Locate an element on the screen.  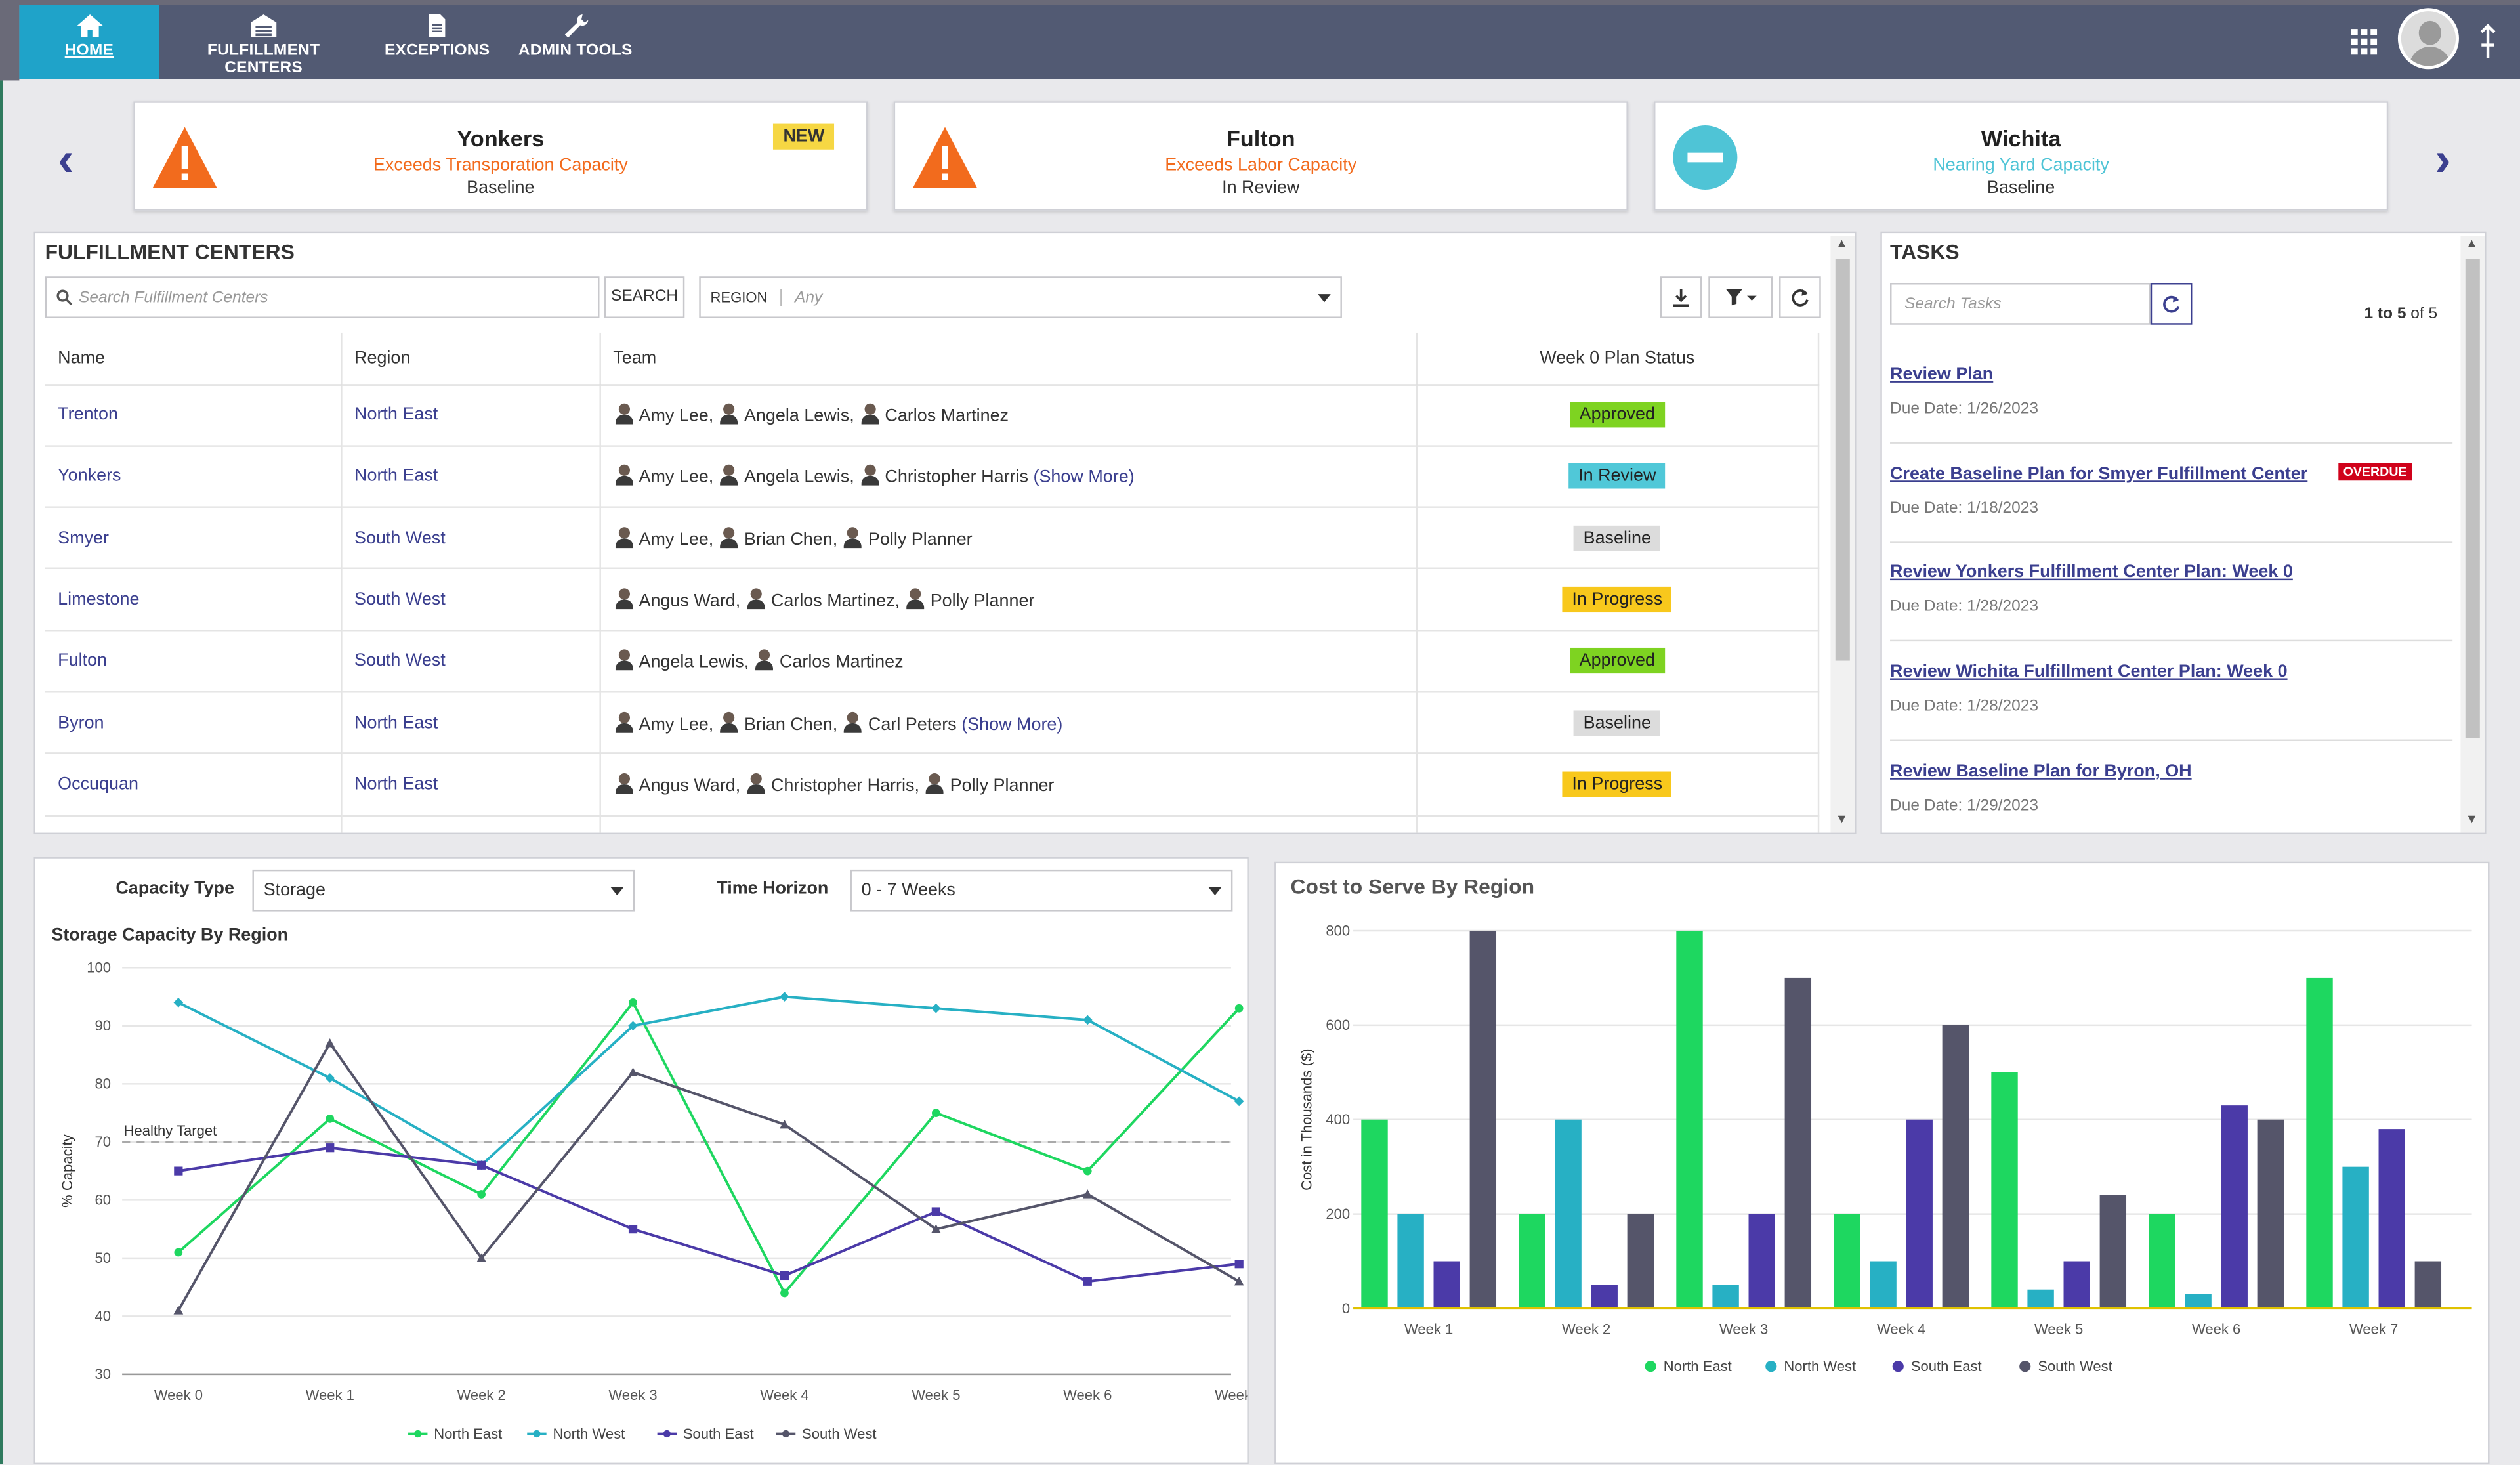
task-search-input: Search Tasks is located at coordinates (2020, 304).